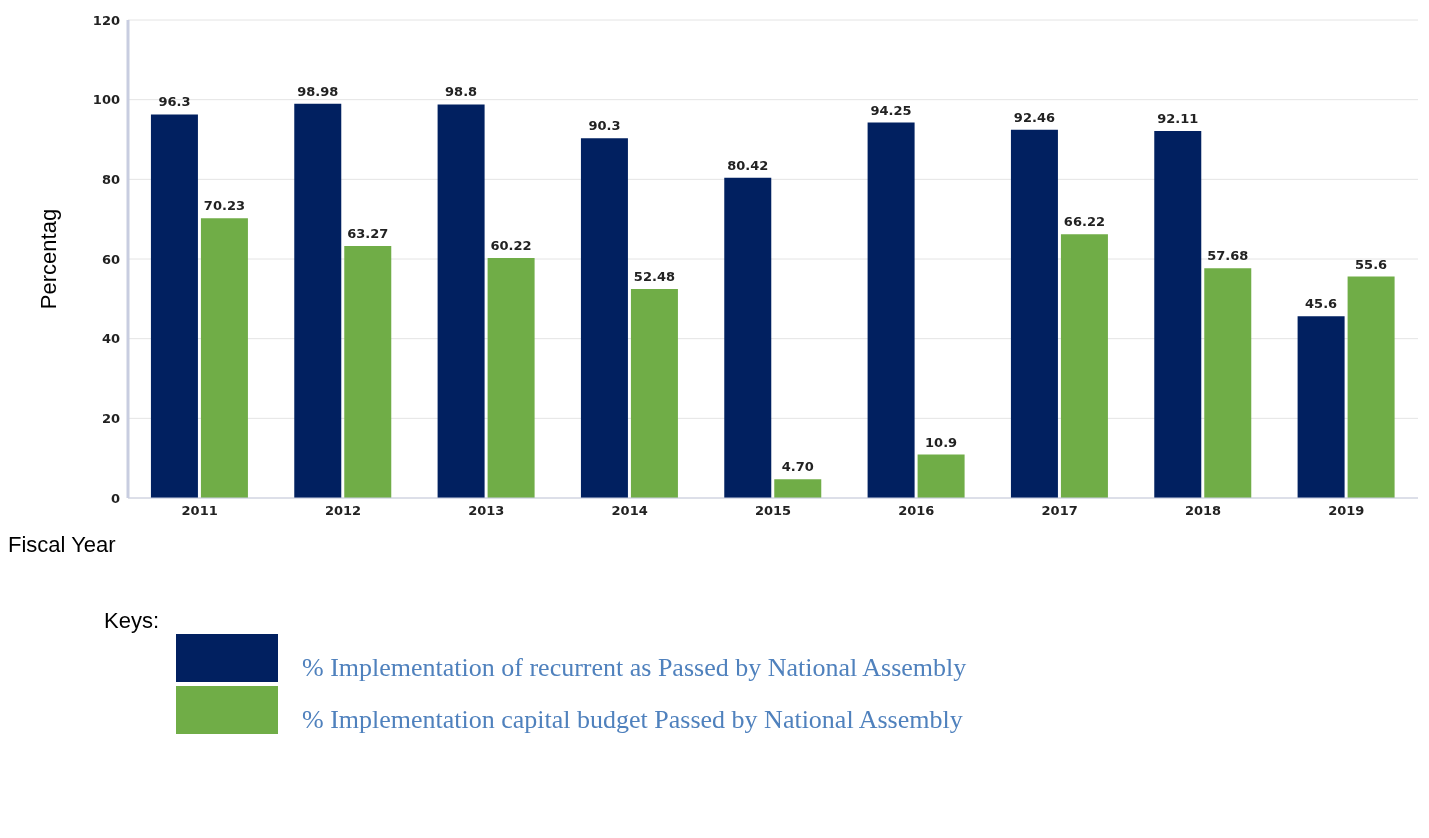 Image resolution: width=1429 pixels, height=838 pixels. I want to click on x-tick-label: 2015, so click(773, 511).